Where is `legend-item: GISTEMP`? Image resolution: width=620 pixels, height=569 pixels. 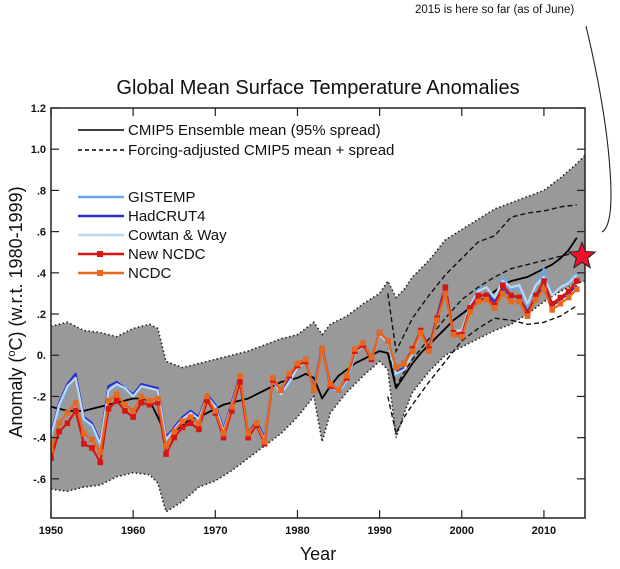
legend-item: GISTEMP is located at coordinates (137, 197).